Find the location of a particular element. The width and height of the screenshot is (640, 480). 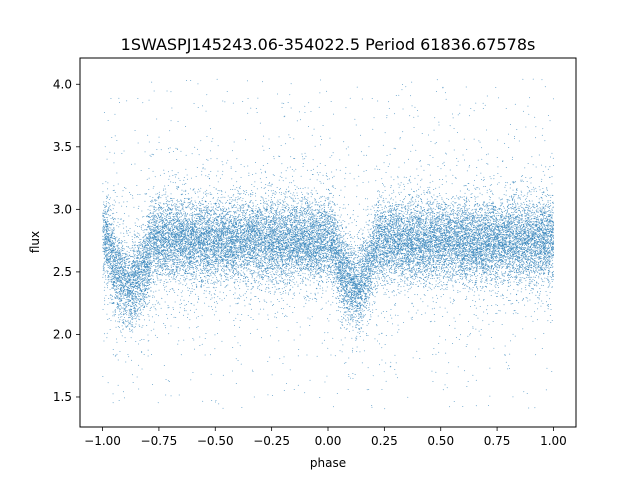

x-tick-label: 1.00 is located at coordinates (553, 441).